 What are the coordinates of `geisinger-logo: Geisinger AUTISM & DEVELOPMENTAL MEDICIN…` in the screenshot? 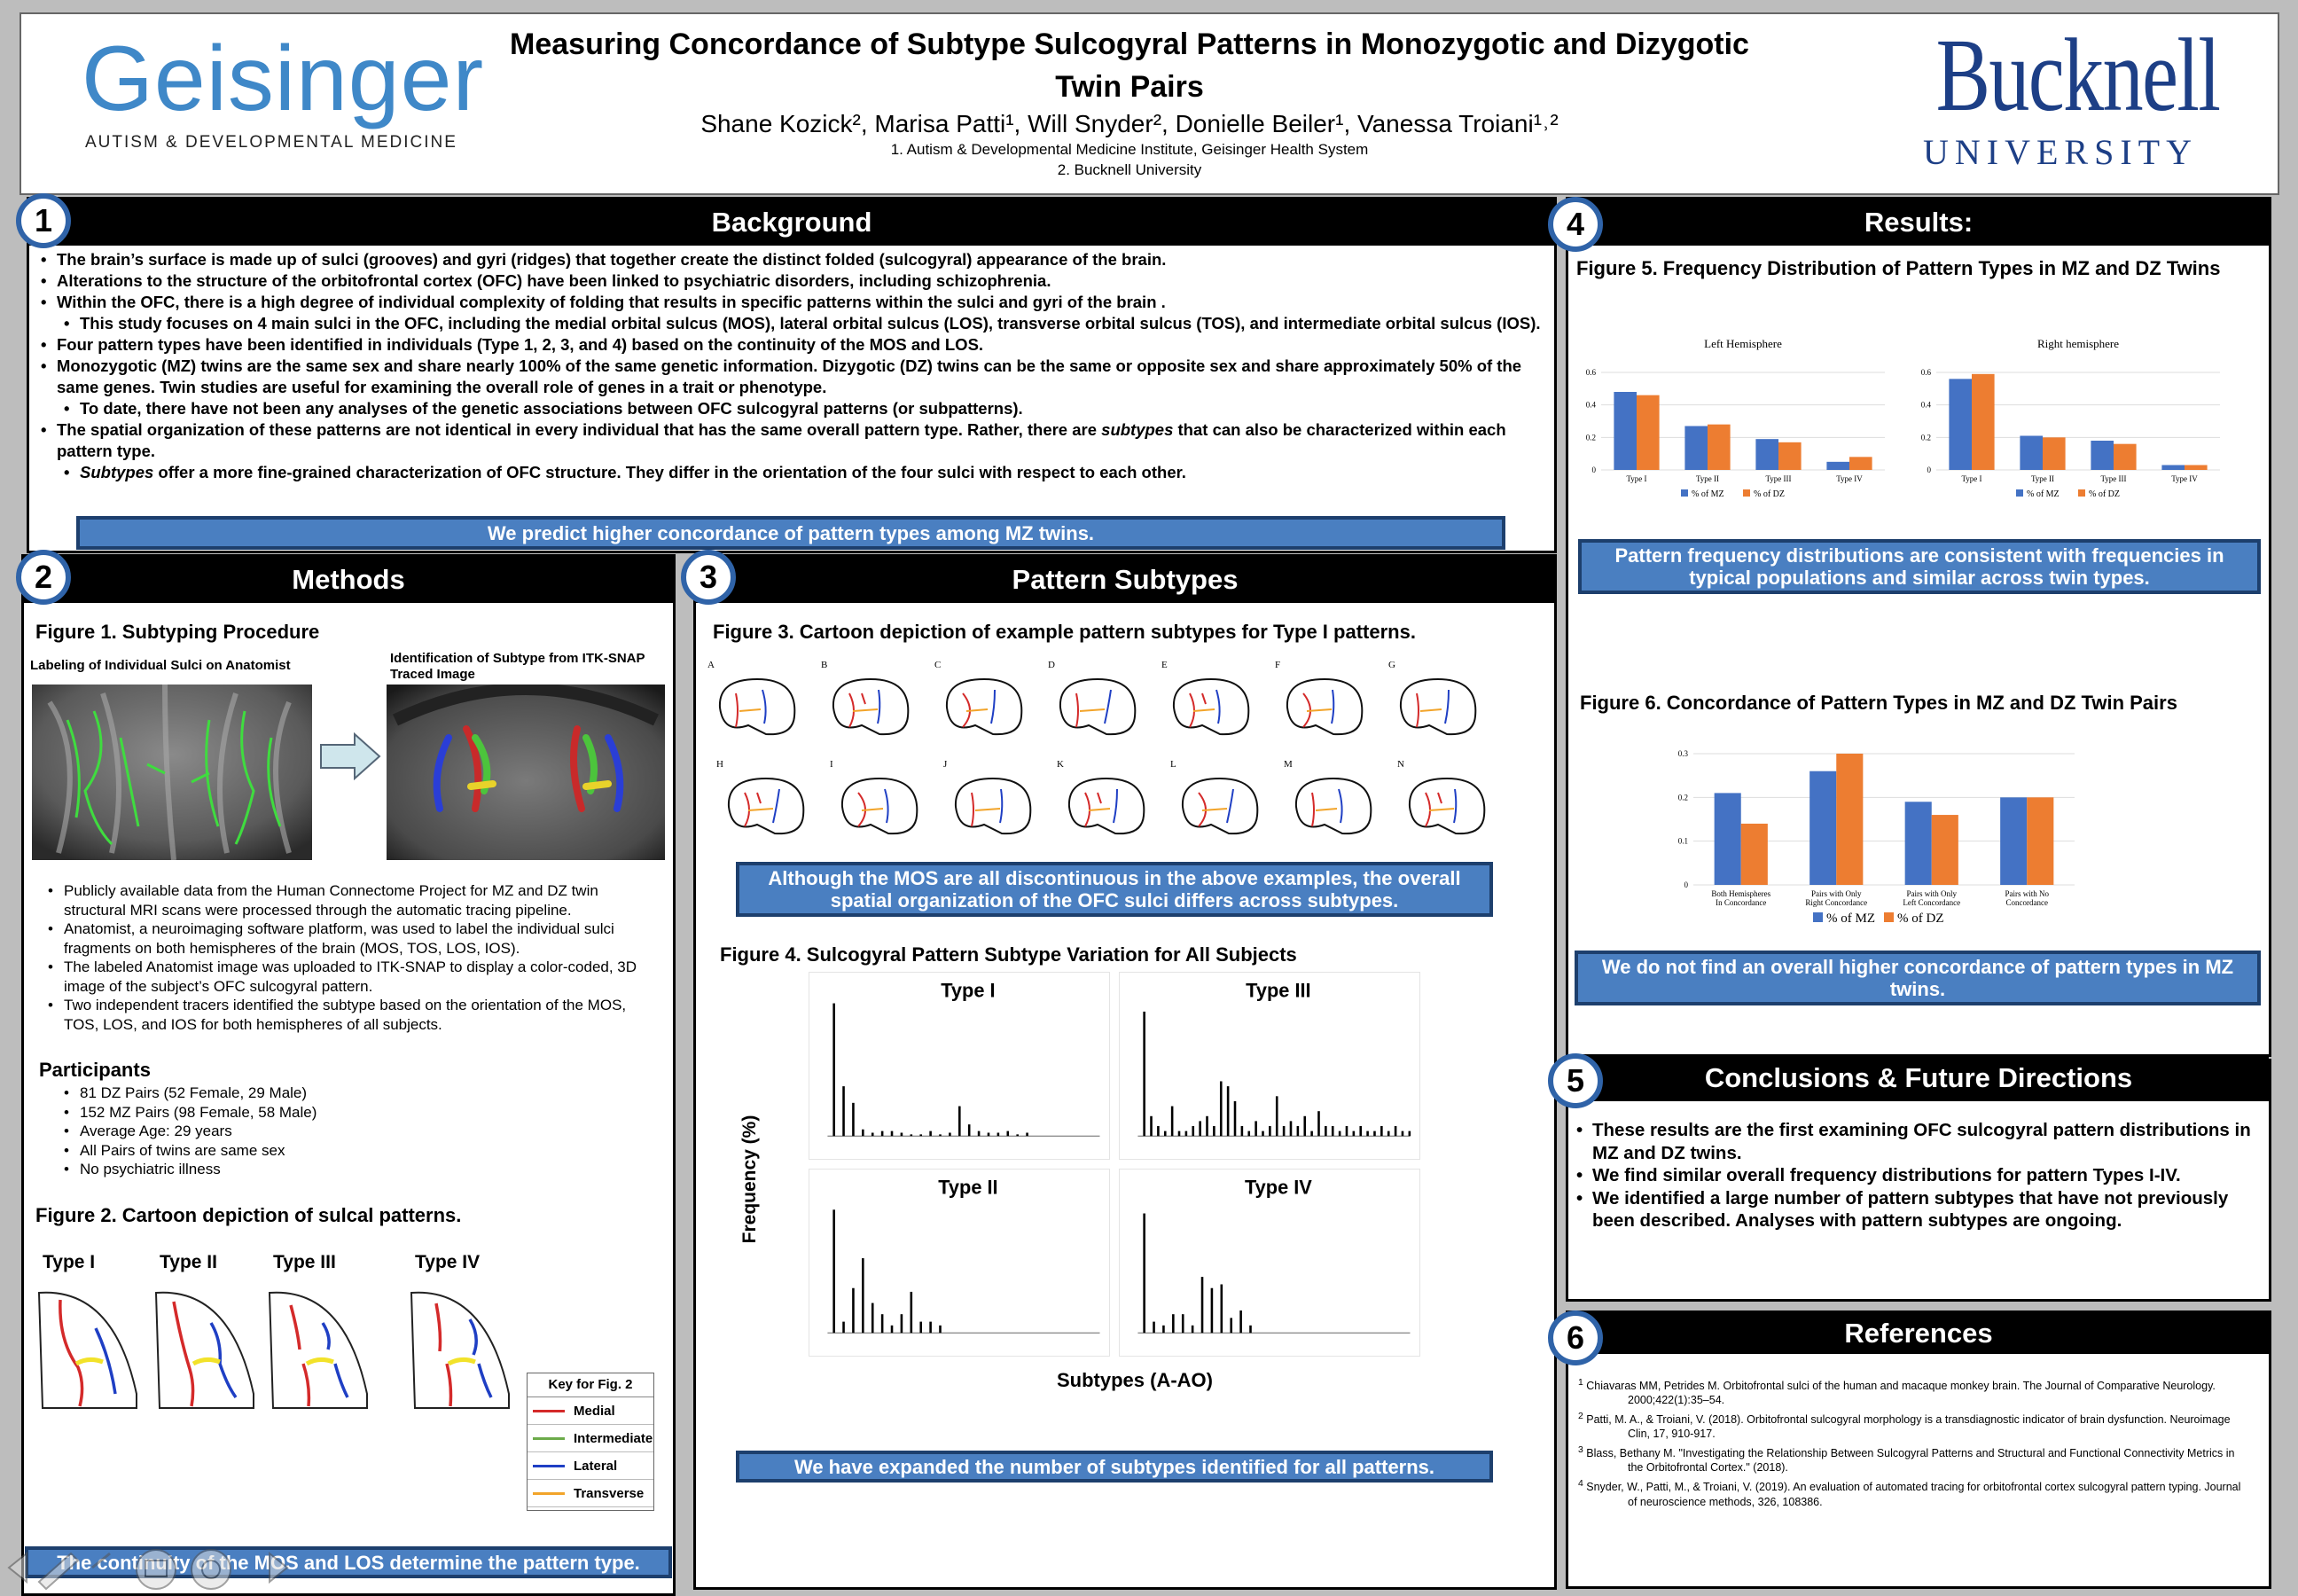 It's located at (283, 104).